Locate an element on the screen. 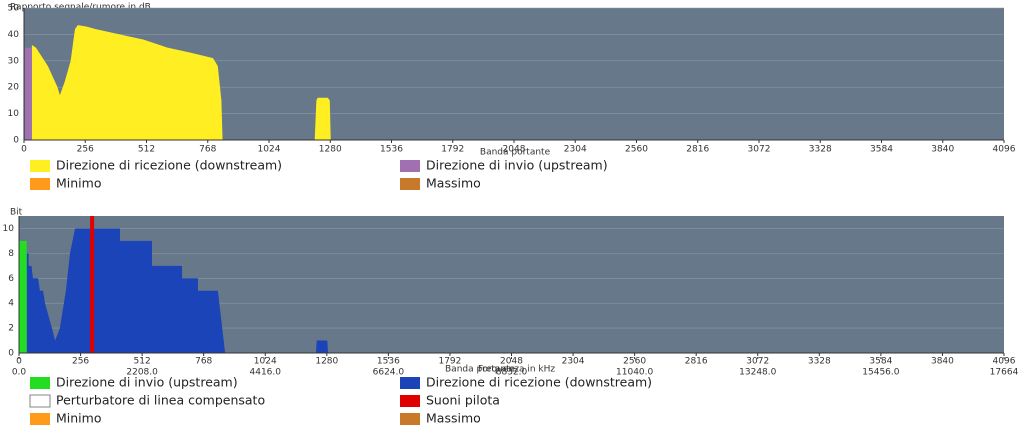  y-tick-label: 50 is located at coordinates (14, 9).